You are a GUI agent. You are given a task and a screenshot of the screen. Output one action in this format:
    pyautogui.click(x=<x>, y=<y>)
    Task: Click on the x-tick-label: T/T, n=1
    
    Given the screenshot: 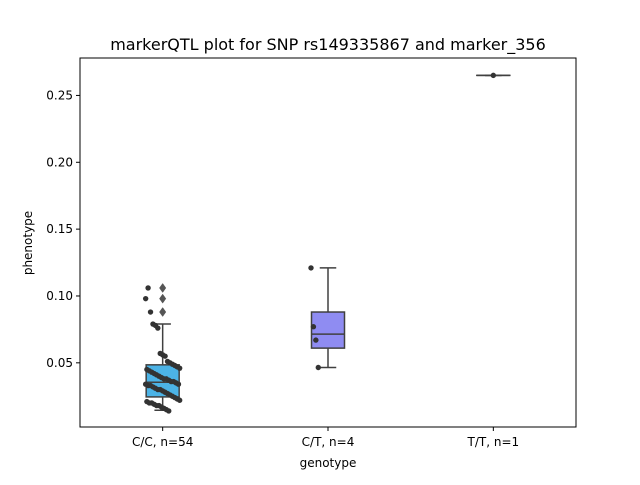 What is the action you would take?
    pyautogui.click(x=493, y=442)
    